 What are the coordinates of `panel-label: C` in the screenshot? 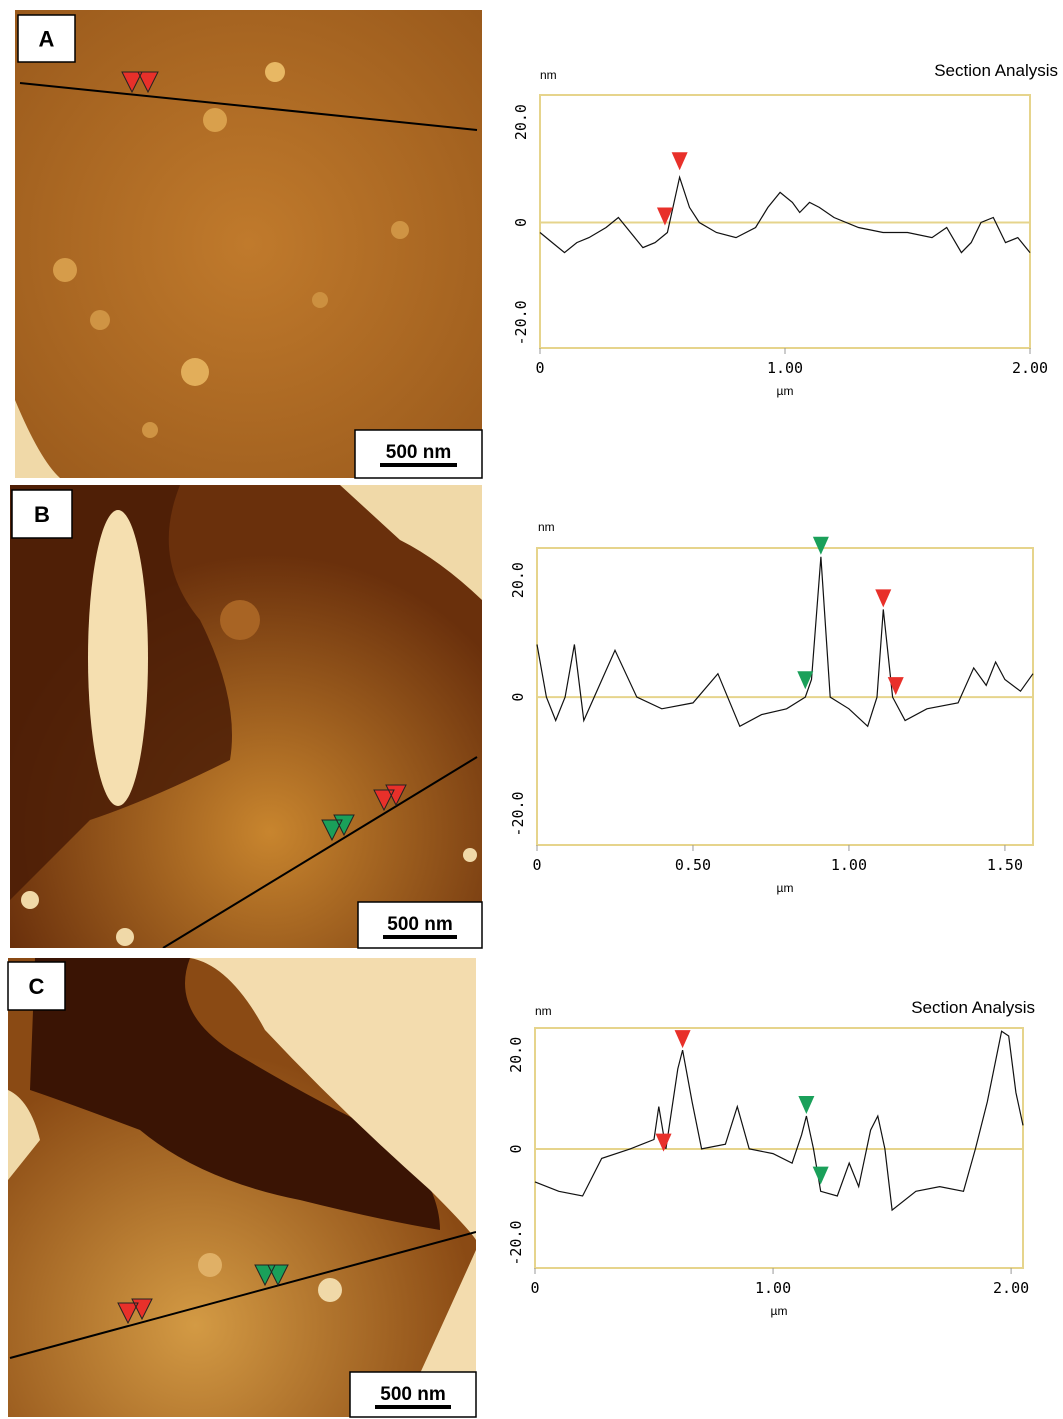 It's located at (37, 986).